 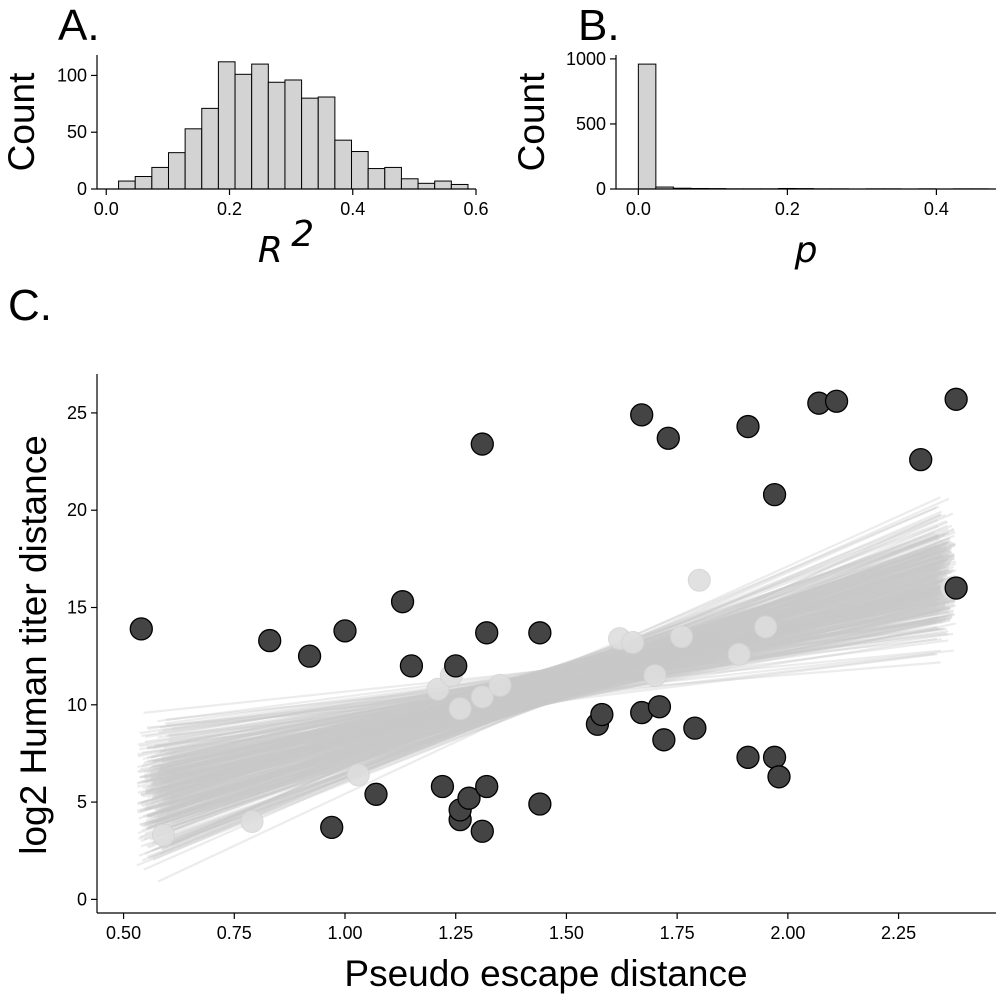 I want to click on panel-c-x-tick-label: 0.50, so click(x=123, y=933).